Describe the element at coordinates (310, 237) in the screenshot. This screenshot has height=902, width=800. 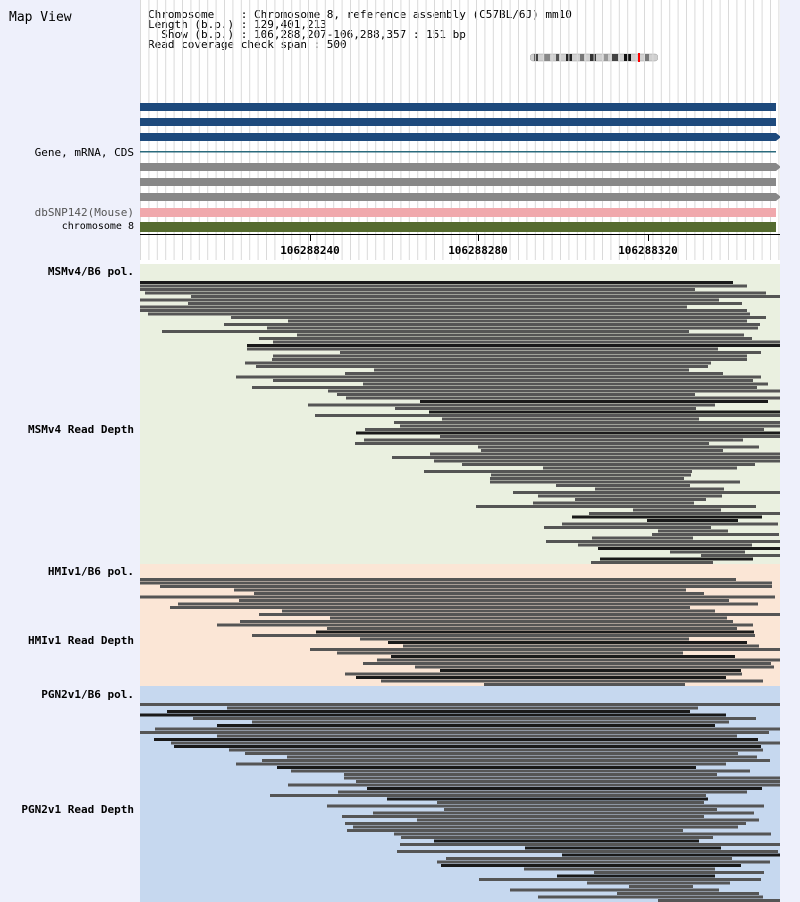
I see `ruler-tick` at that location.